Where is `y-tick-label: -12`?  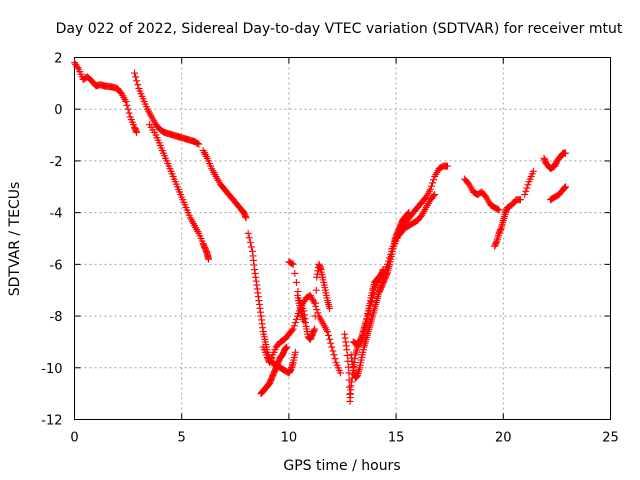
y-tick-label: -12 is located at coordinates (51, 421).